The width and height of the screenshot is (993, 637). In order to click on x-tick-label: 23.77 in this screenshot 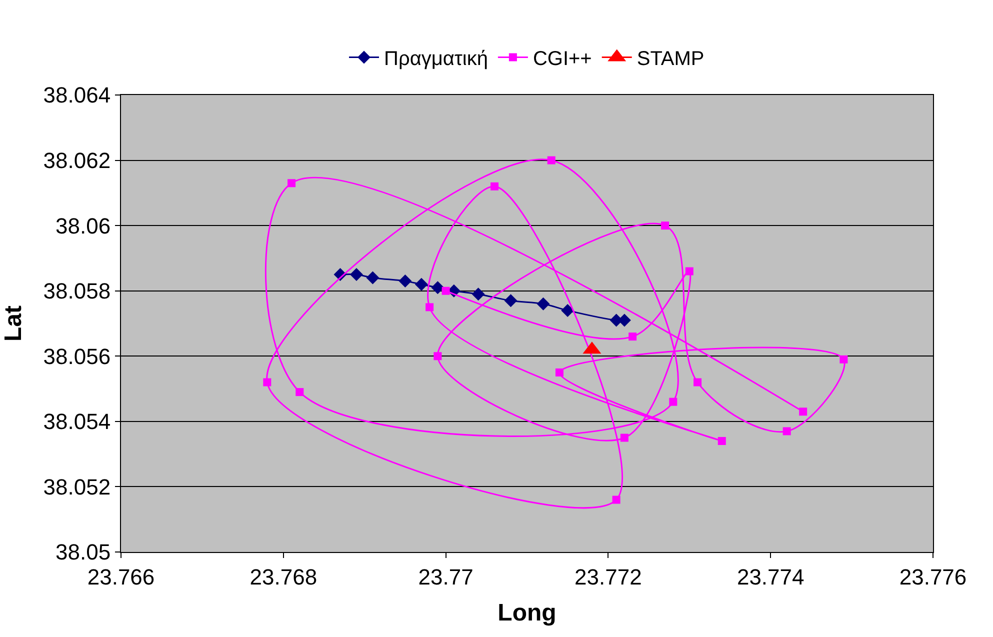, I will do `click(446, 577)`.